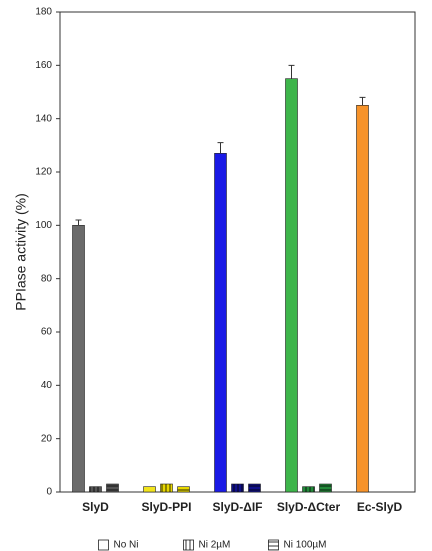 This screenshot has width=432, height=551. Describe the element at coordinates (43, 172) in the screenshot. I see `y-tick-label: 120` at that location.